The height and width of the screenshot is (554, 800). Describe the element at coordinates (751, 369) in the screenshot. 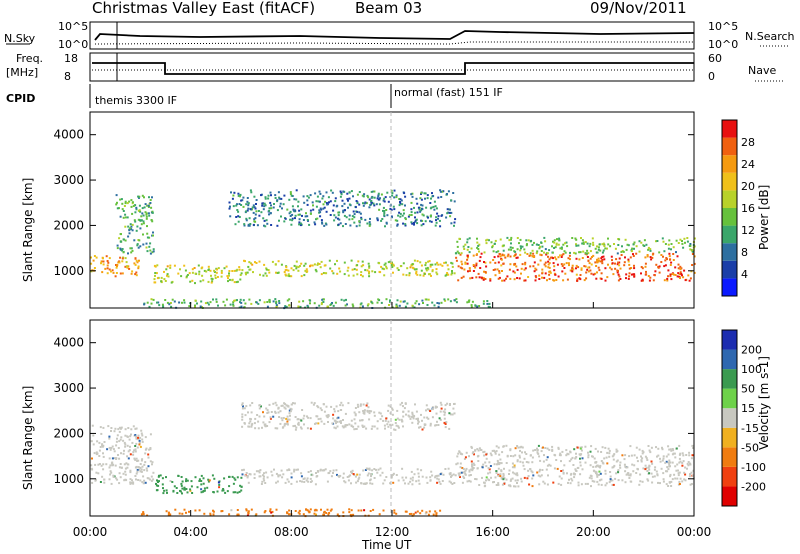

I see `colorbar-tick-label: 100` at that location.